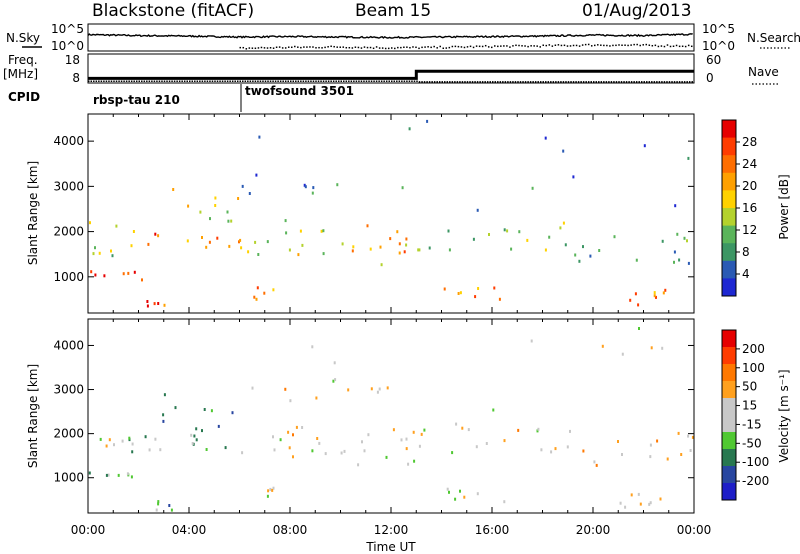 The height and width of the screenshot is (554, 800). What do you see at coordinates (68, 478) in the screenshot?
I see `y-tick-label: 1000` at bounding box center [68, 478].